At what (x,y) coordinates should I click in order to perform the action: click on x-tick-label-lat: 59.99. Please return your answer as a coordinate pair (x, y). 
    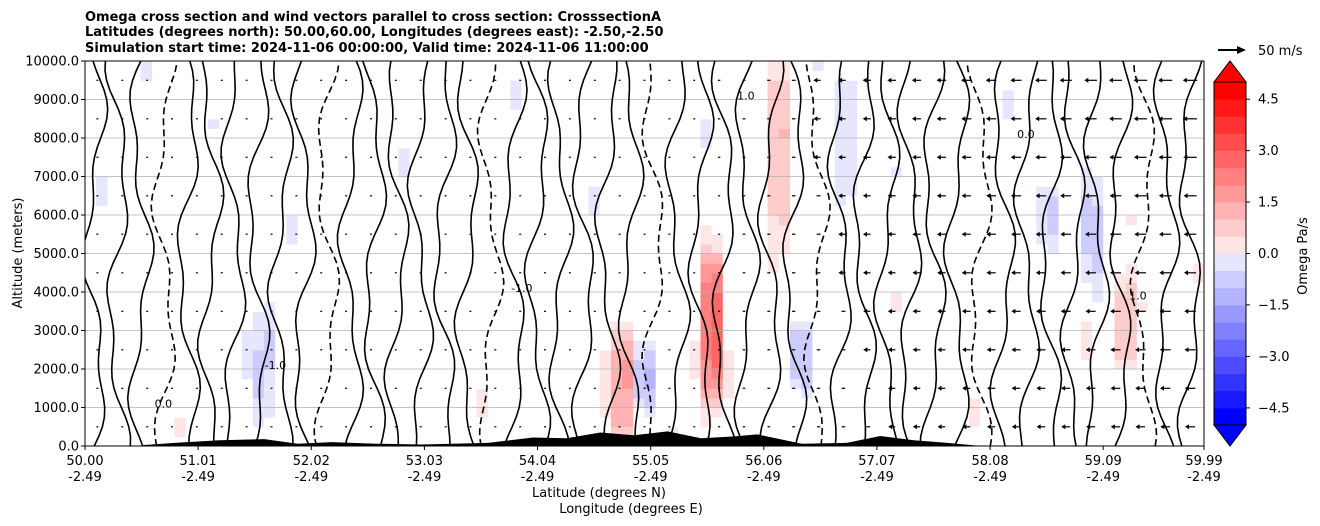
    Looking at the image, I should click on (1203, 461).